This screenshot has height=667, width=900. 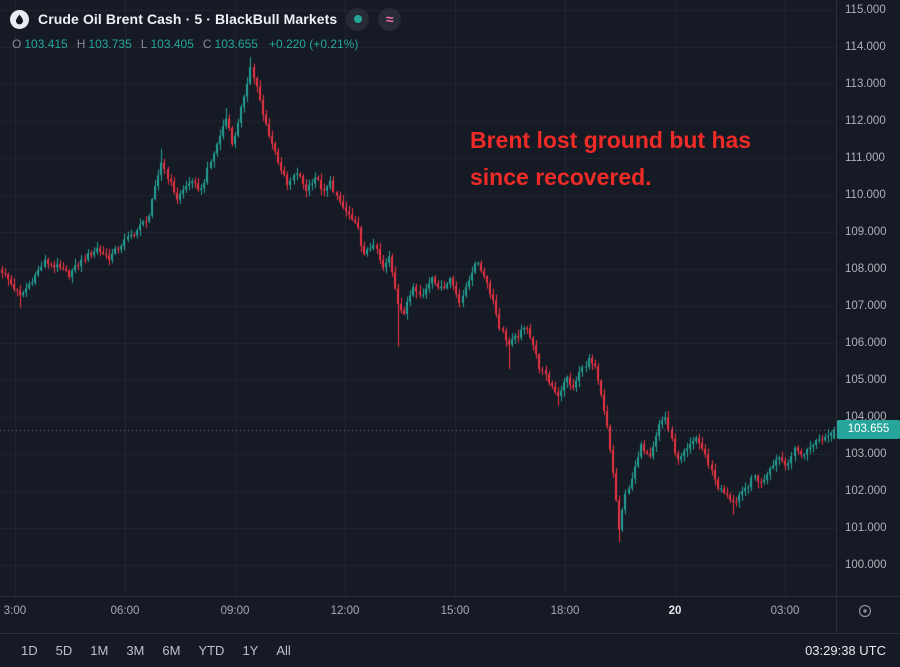 What do you see at coordinates (135, 650) in the screenshot?
I see `range-button-3m: 3M` at bounding box center [135, 650].